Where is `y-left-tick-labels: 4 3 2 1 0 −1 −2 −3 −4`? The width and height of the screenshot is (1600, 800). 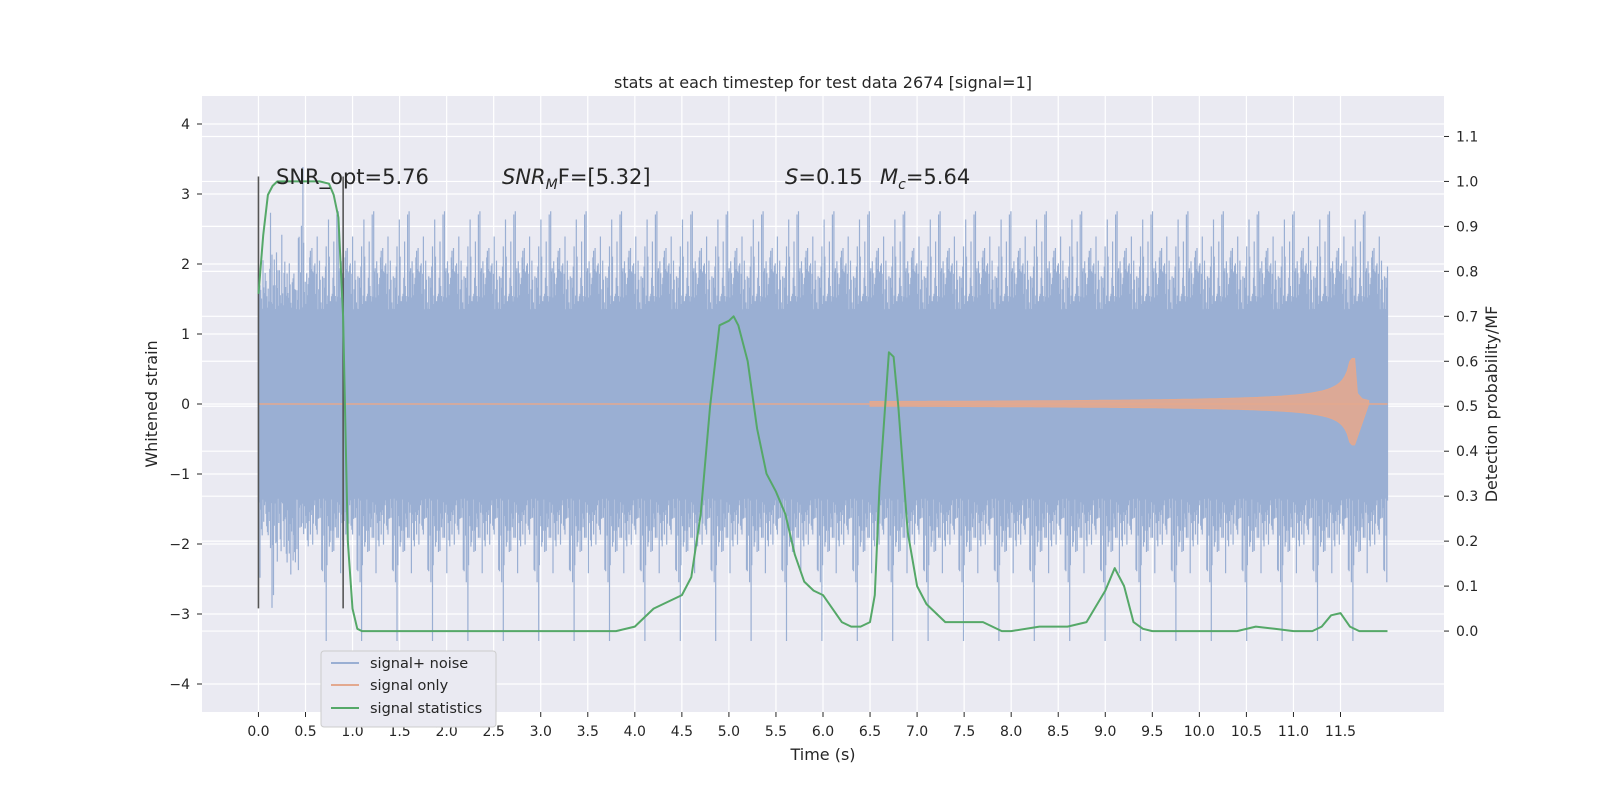
y-left-tick-labels: 4 3 2 1 0 −1 −2 −3 −4 is located at coordinates (185, 405).